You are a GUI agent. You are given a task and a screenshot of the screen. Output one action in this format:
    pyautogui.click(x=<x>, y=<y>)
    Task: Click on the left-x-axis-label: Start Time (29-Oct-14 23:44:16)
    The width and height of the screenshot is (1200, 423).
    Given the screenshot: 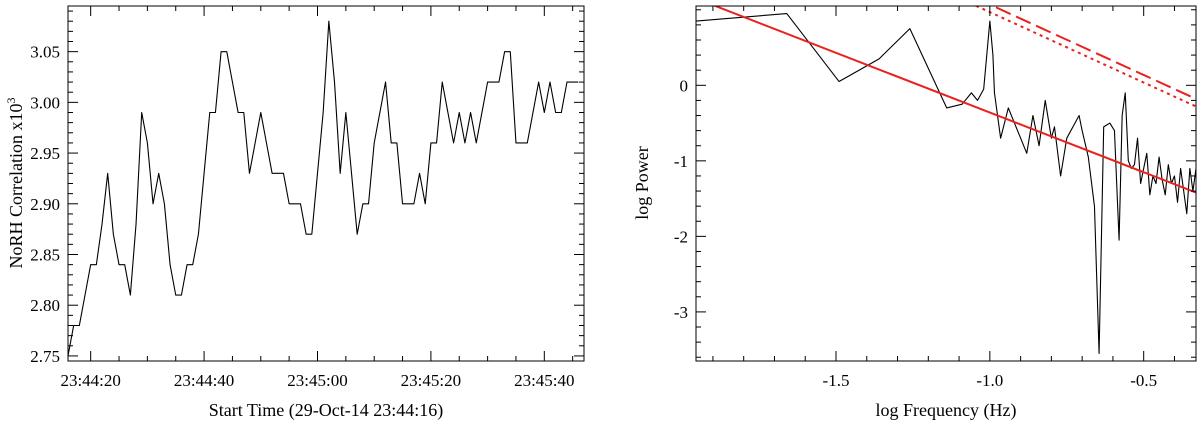 What is the action you would take?
    pyautogui.click(x=326, y=410)
    